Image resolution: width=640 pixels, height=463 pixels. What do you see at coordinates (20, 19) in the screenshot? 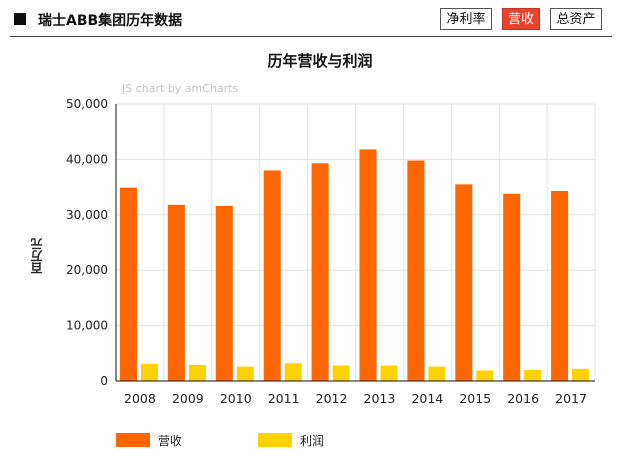
I see `header-square-icon` at bounding box center [20, 19].